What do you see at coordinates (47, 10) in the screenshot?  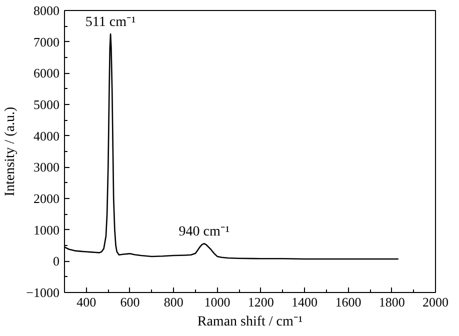 I see `y-tick-label: 8000` at bounding box center [47, 10].